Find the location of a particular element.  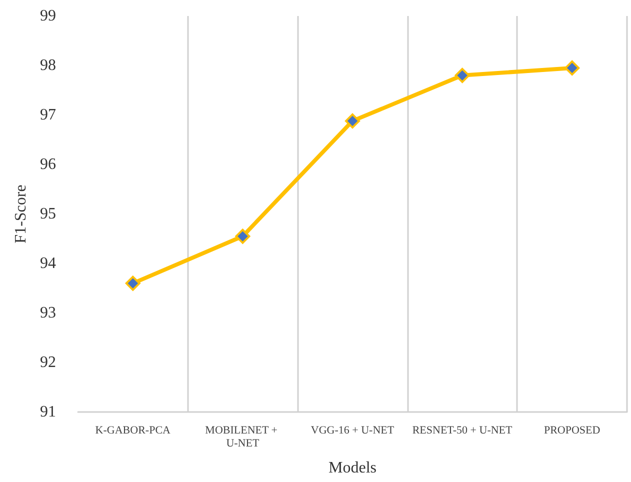

y-tick-label: 91 is located at coordinates (48, 412).